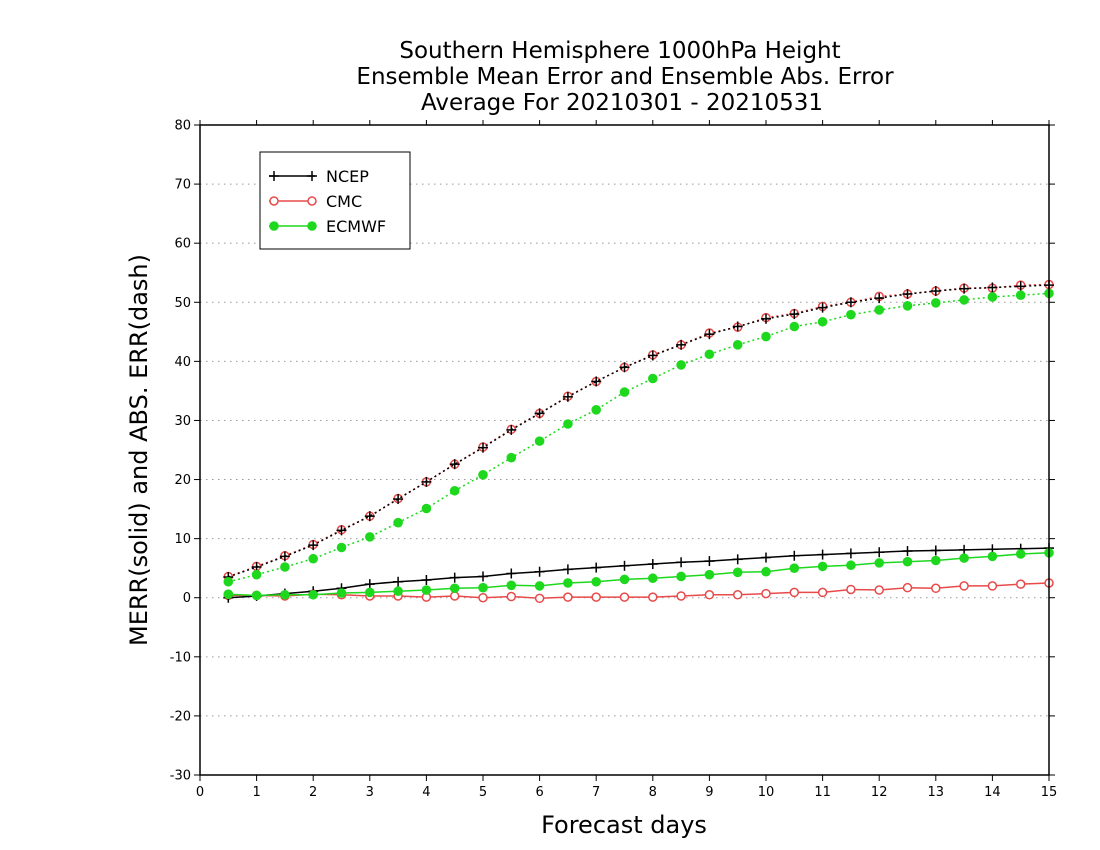  I want to click on x-tick-label: 3, so click(370, 792).